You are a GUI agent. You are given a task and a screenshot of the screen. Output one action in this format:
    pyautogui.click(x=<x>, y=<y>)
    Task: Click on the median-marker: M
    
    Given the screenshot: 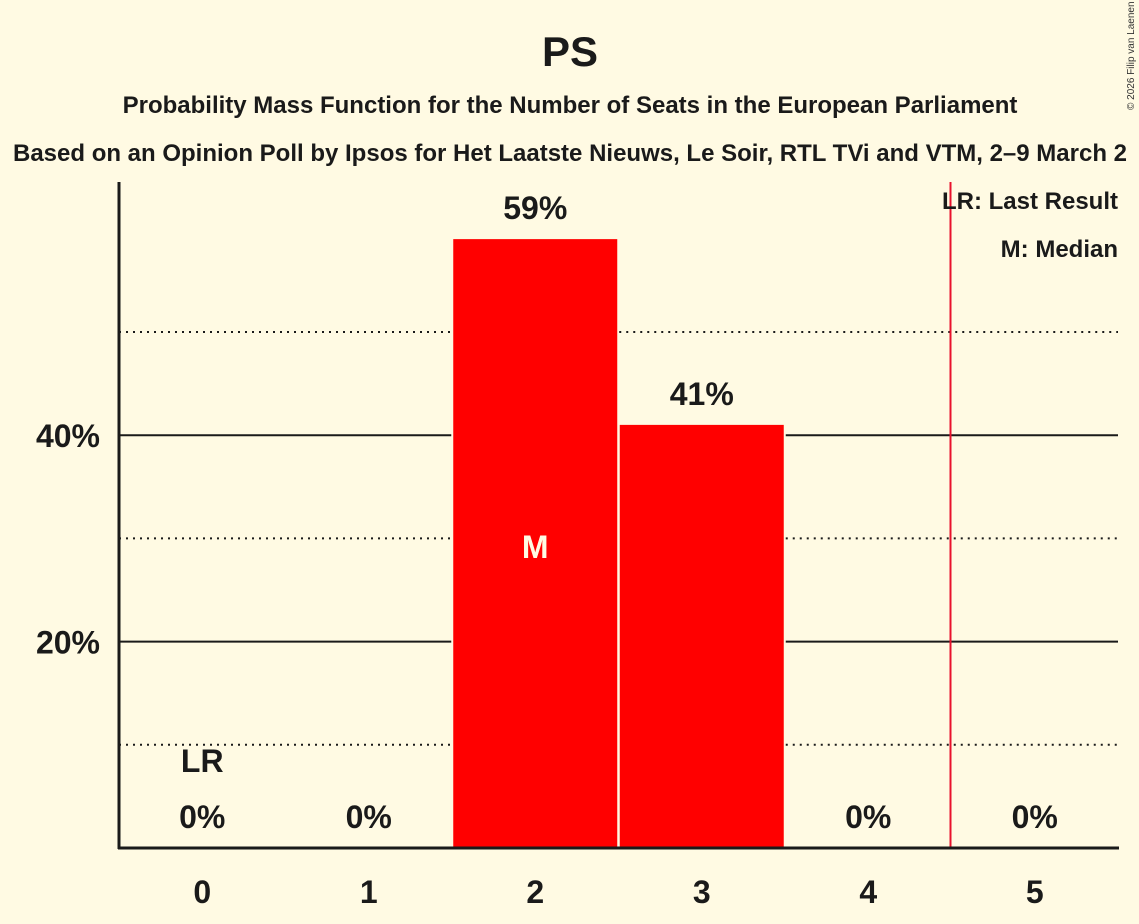 What is the action you would take?
    pyautogui.click(x=535, y=547)
    